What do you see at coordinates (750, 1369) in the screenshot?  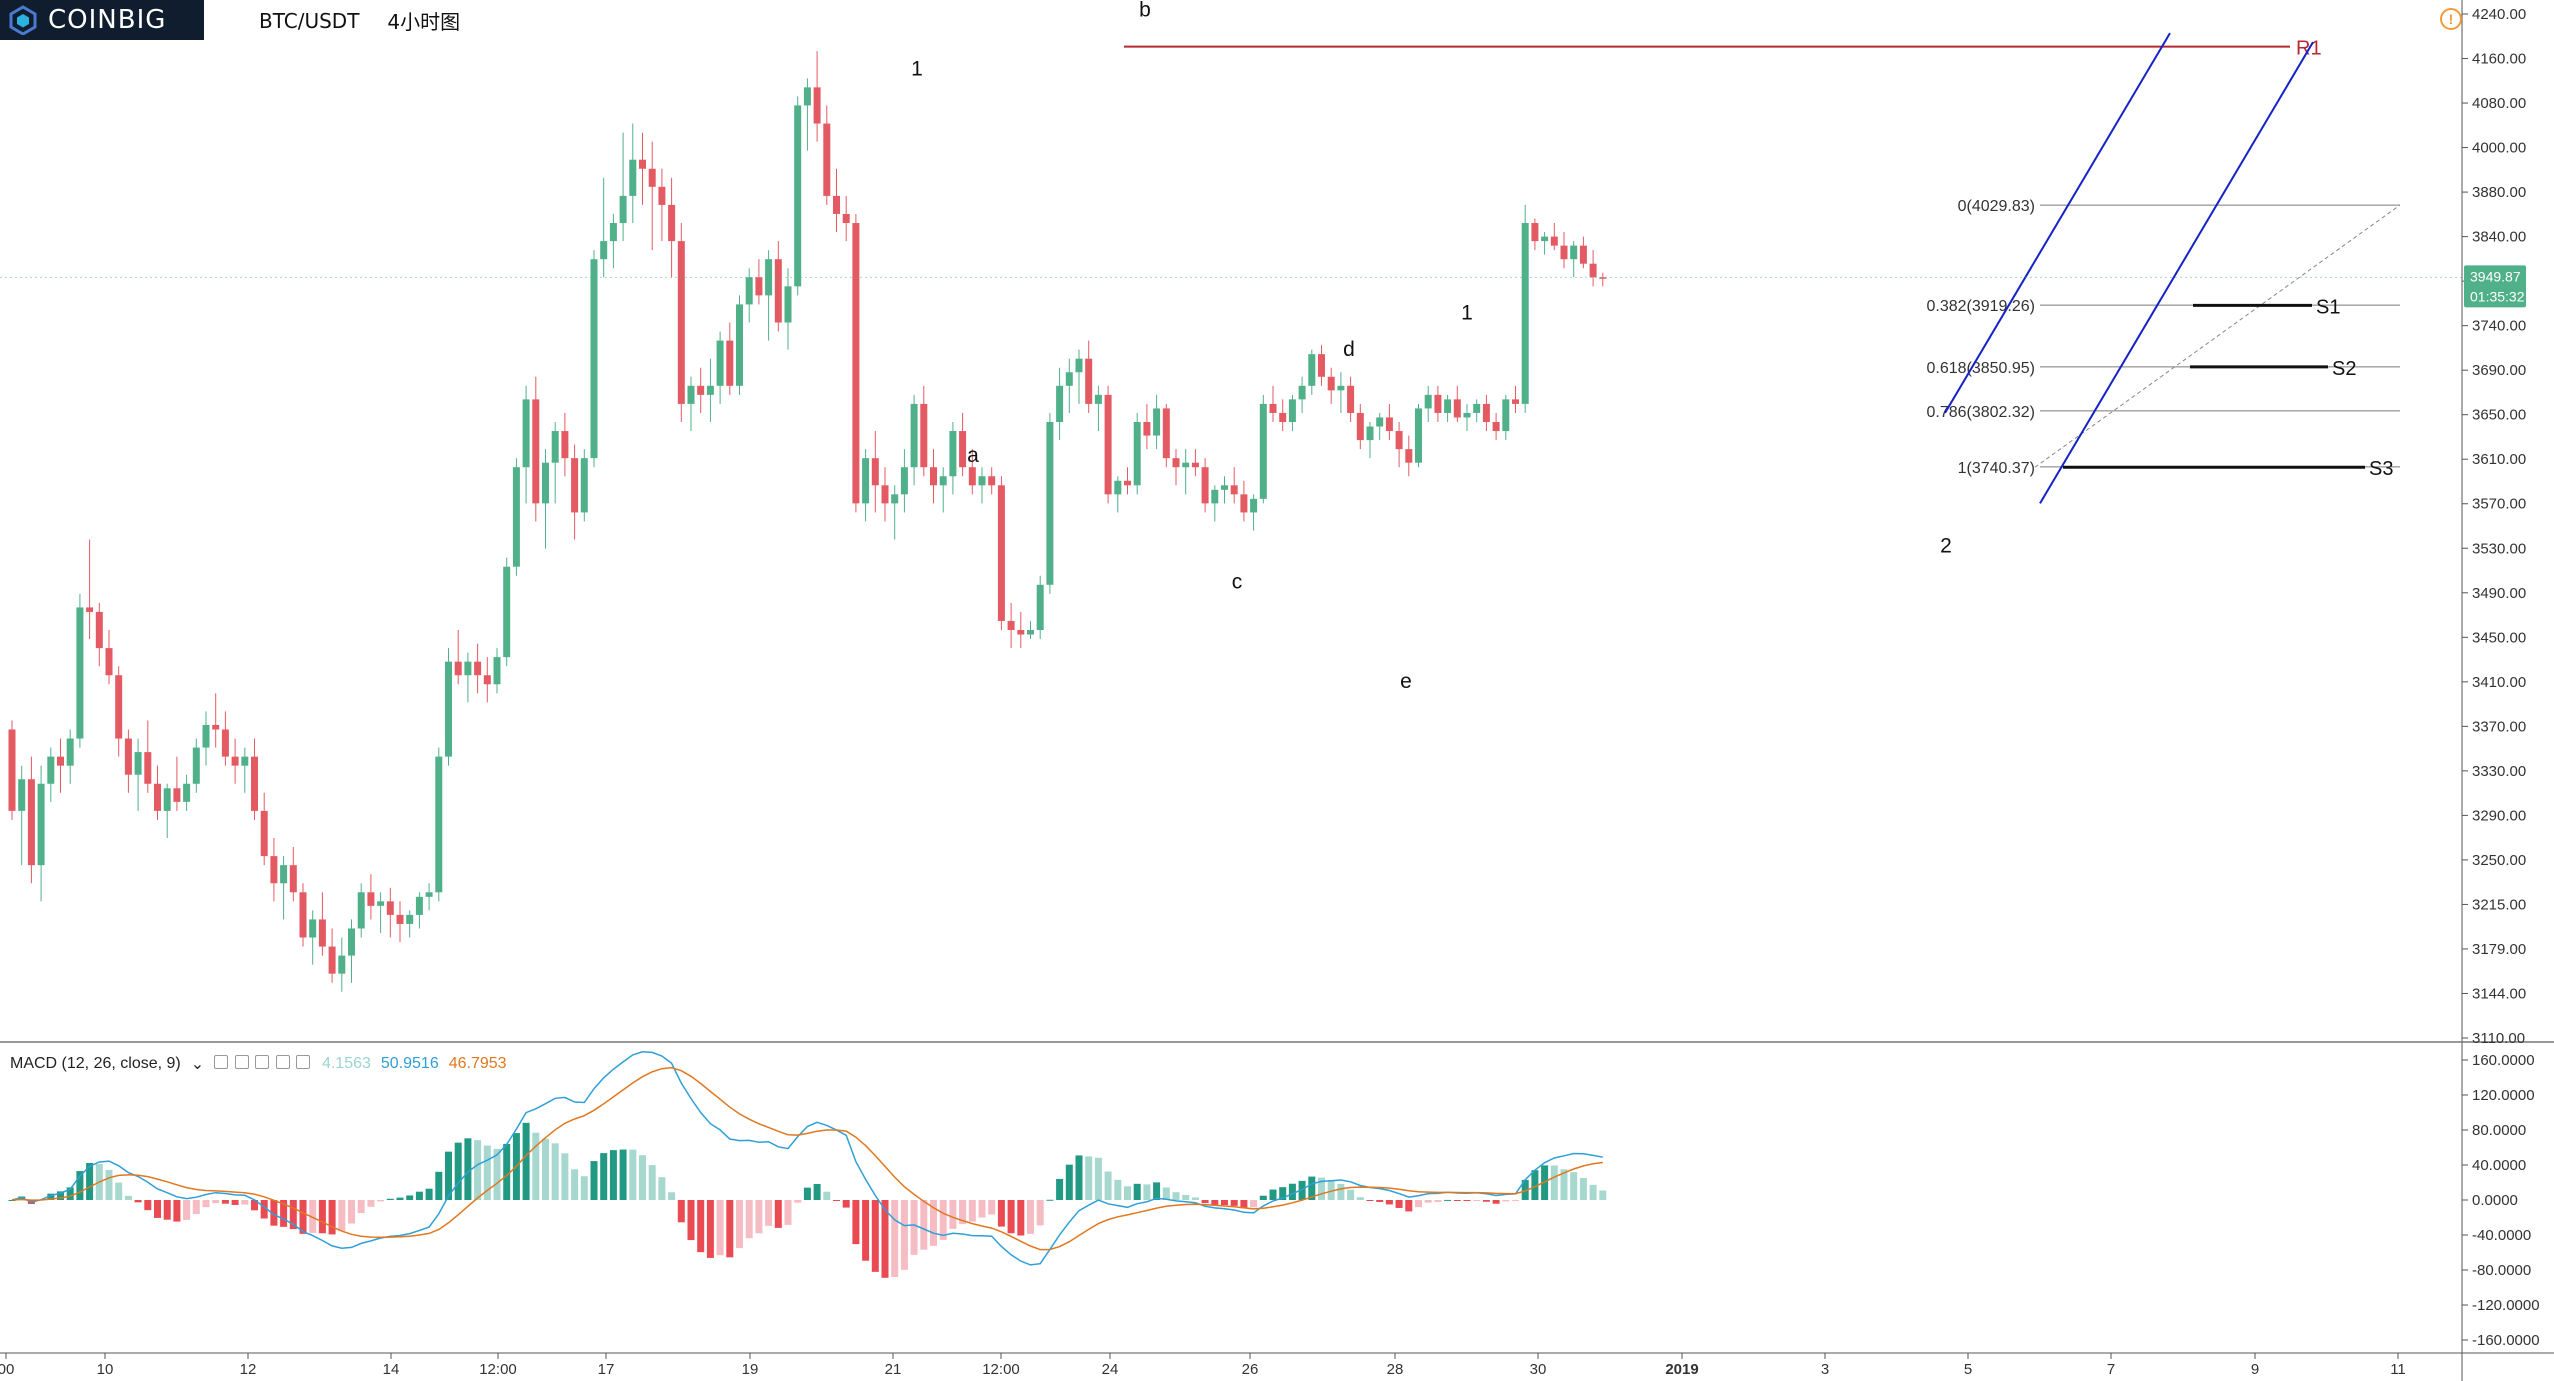 I see `time-tick-label: 19` at bounding box center [750, 1369].